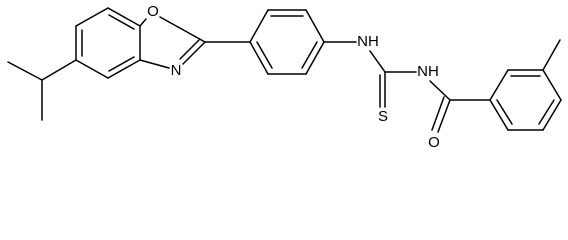 The width and height of the screenshot is (568, 240). Describe the element at coordinates (176, 70) in the screenshot. I see `atom-label: N` at that location.